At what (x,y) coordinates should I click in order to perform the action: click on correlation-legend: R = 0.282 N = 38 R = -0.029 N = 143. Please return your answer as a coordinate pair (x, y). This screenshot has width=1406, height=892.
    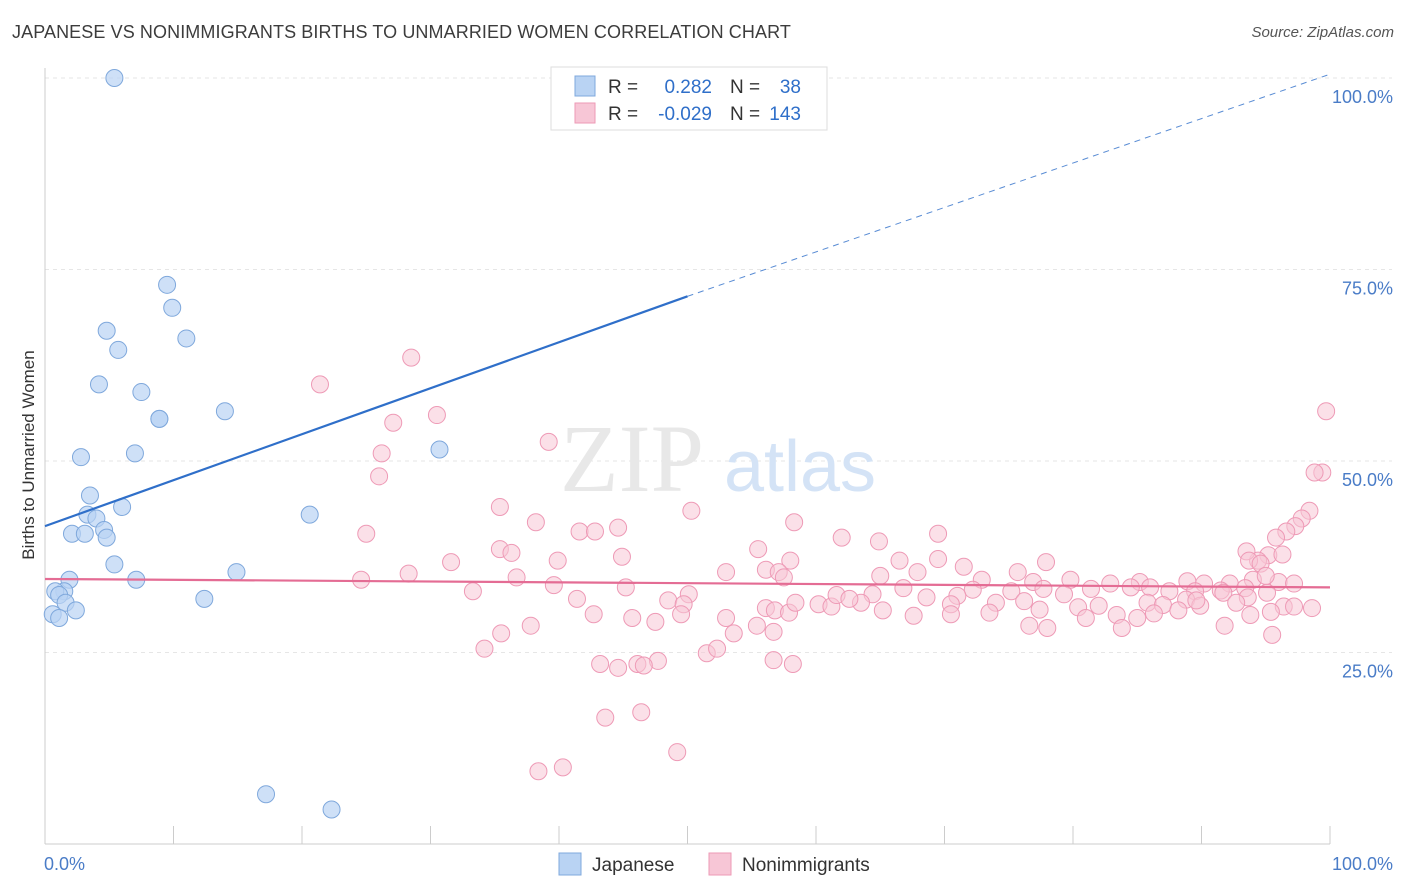
    Looking at the image, I should click on (689, 98).